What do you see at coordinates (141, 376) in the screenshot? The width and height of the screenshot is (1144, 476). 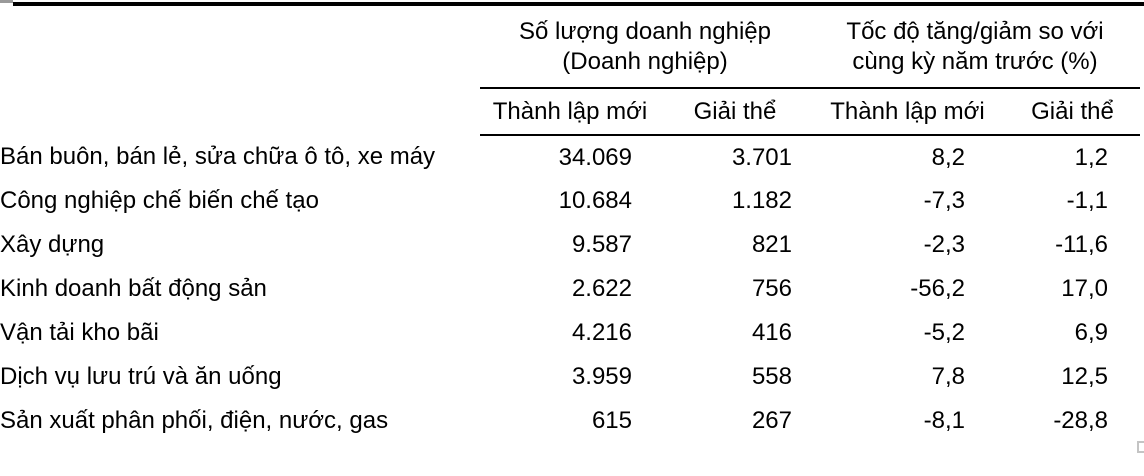 I see `row-label: Dịch vụ lưu trú và ăn uống` at bounding box center [141, 376].